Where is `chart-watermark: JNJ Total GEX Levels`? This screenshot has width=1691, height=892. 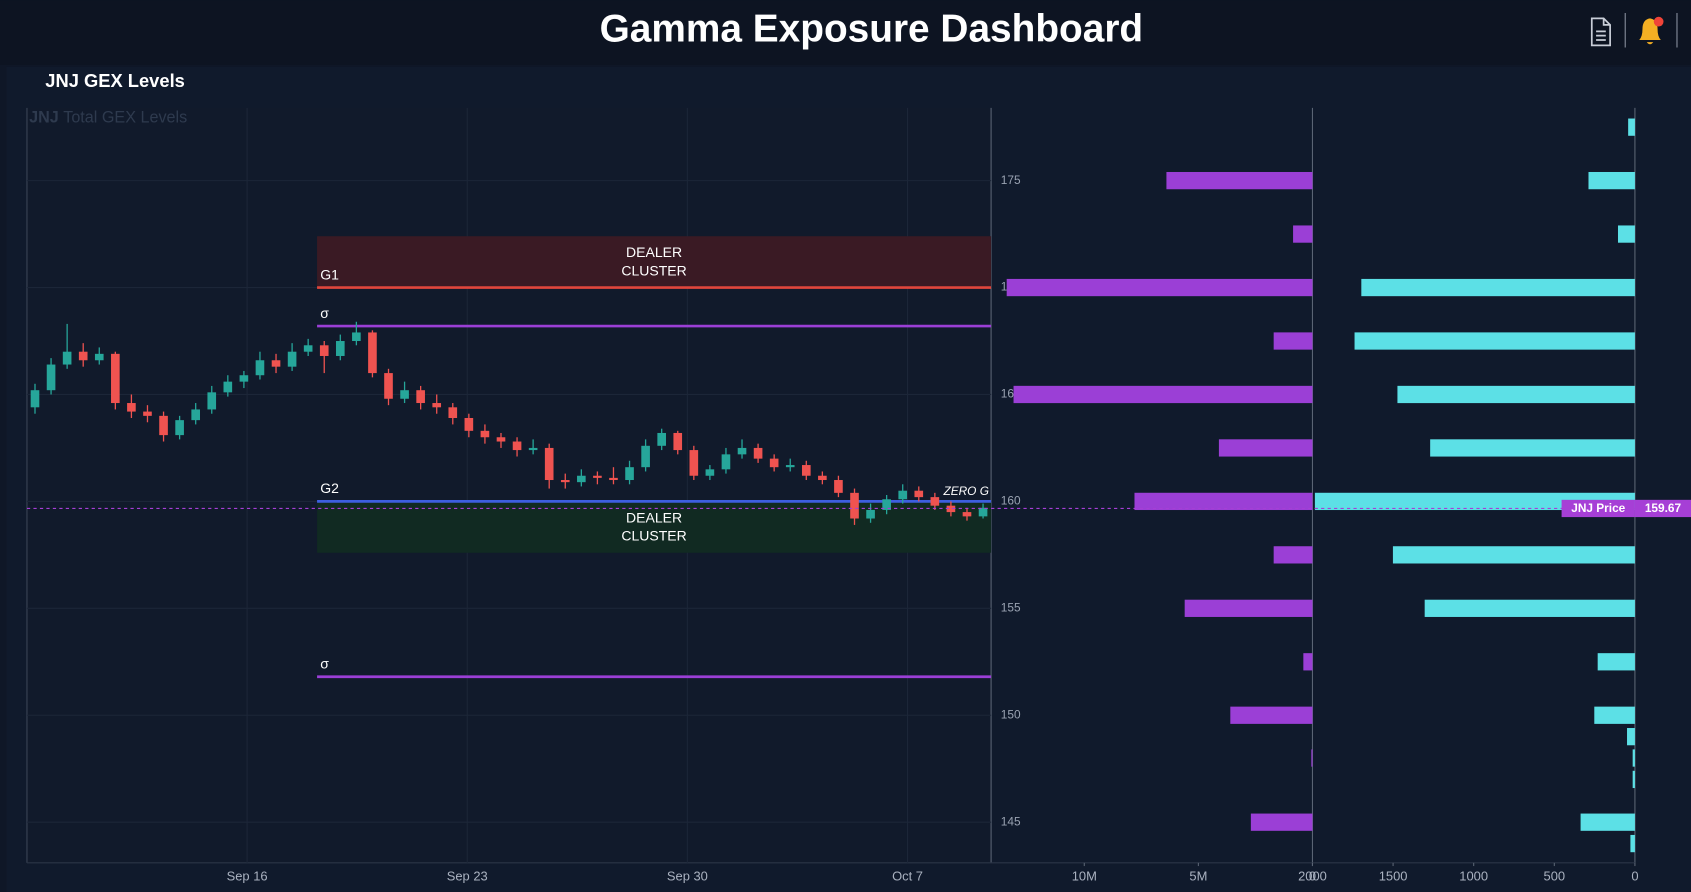
chart-watermark: JNJ Total GEX Levels is located at coordinates (108, 118).